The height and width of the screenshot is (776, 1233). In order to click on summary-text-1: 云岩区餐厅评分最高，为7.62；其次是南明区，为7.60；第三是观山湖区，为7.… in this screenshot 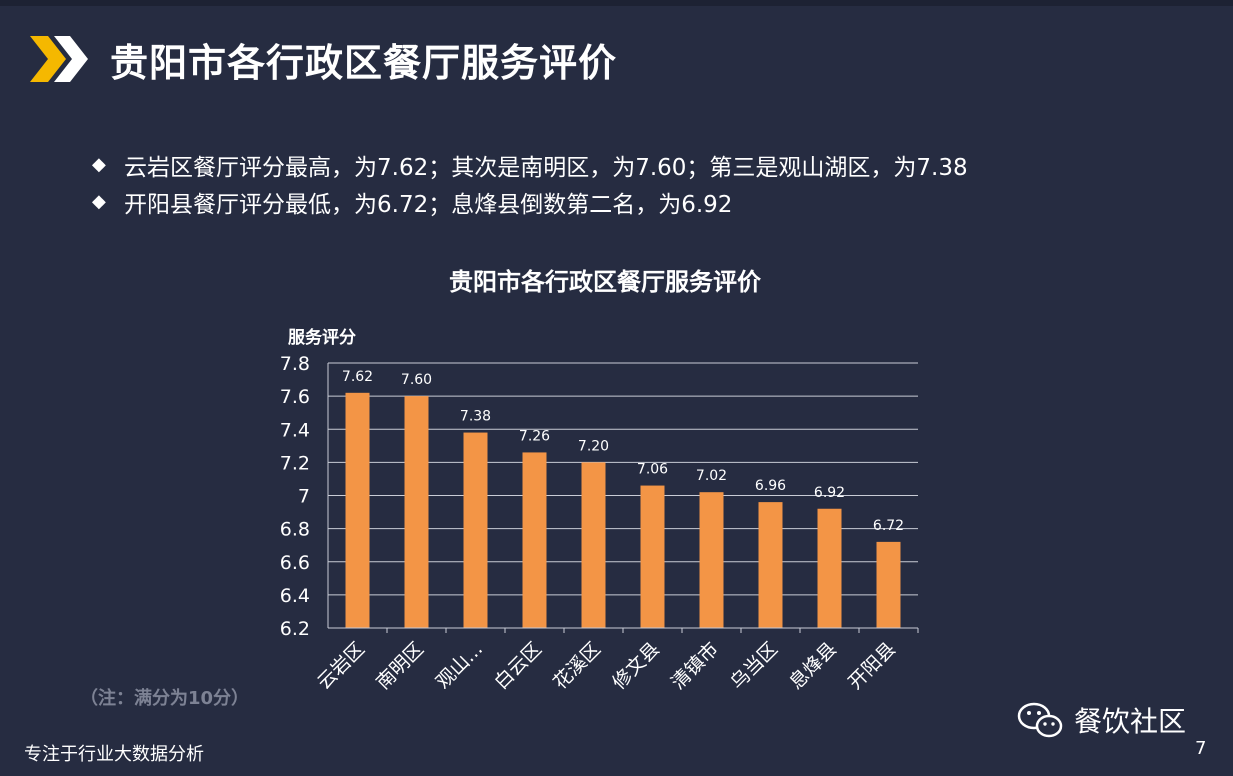, I will do `click(546, 167)`.